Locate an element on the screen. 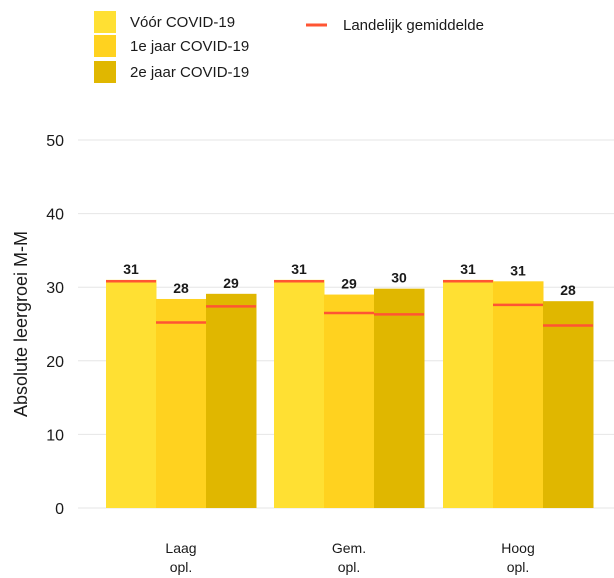  x-tick-label-0-1: opl. is located at coordinates (181, 567).